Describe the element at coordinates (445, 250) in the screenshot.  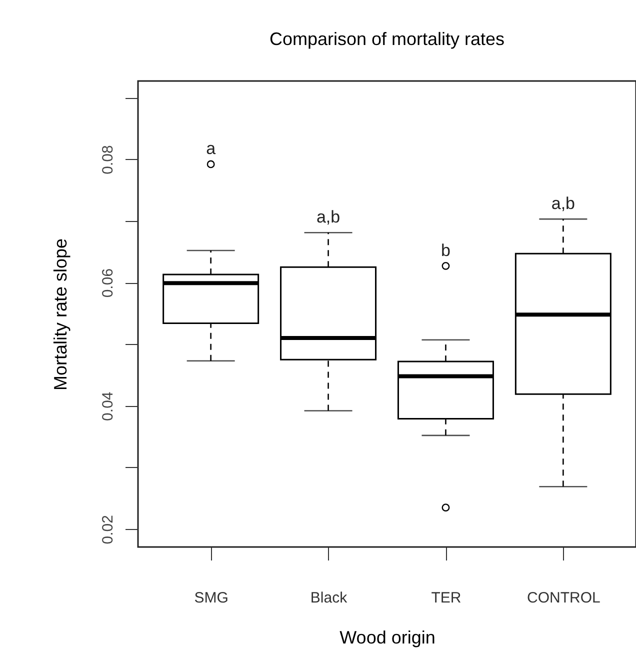
I see `annotation: b` at that location.